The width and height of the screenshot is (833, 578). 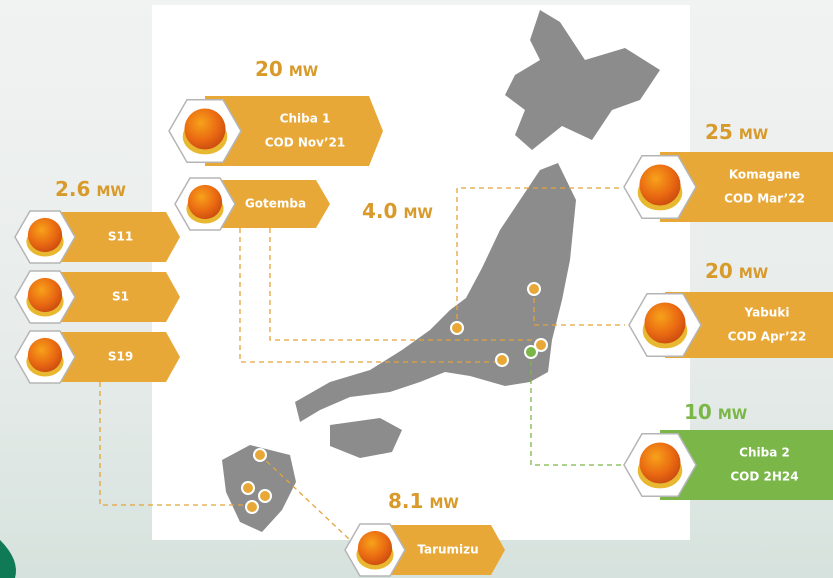 I want to click on capacity-value: 4.0, so click(x=379, y=211).